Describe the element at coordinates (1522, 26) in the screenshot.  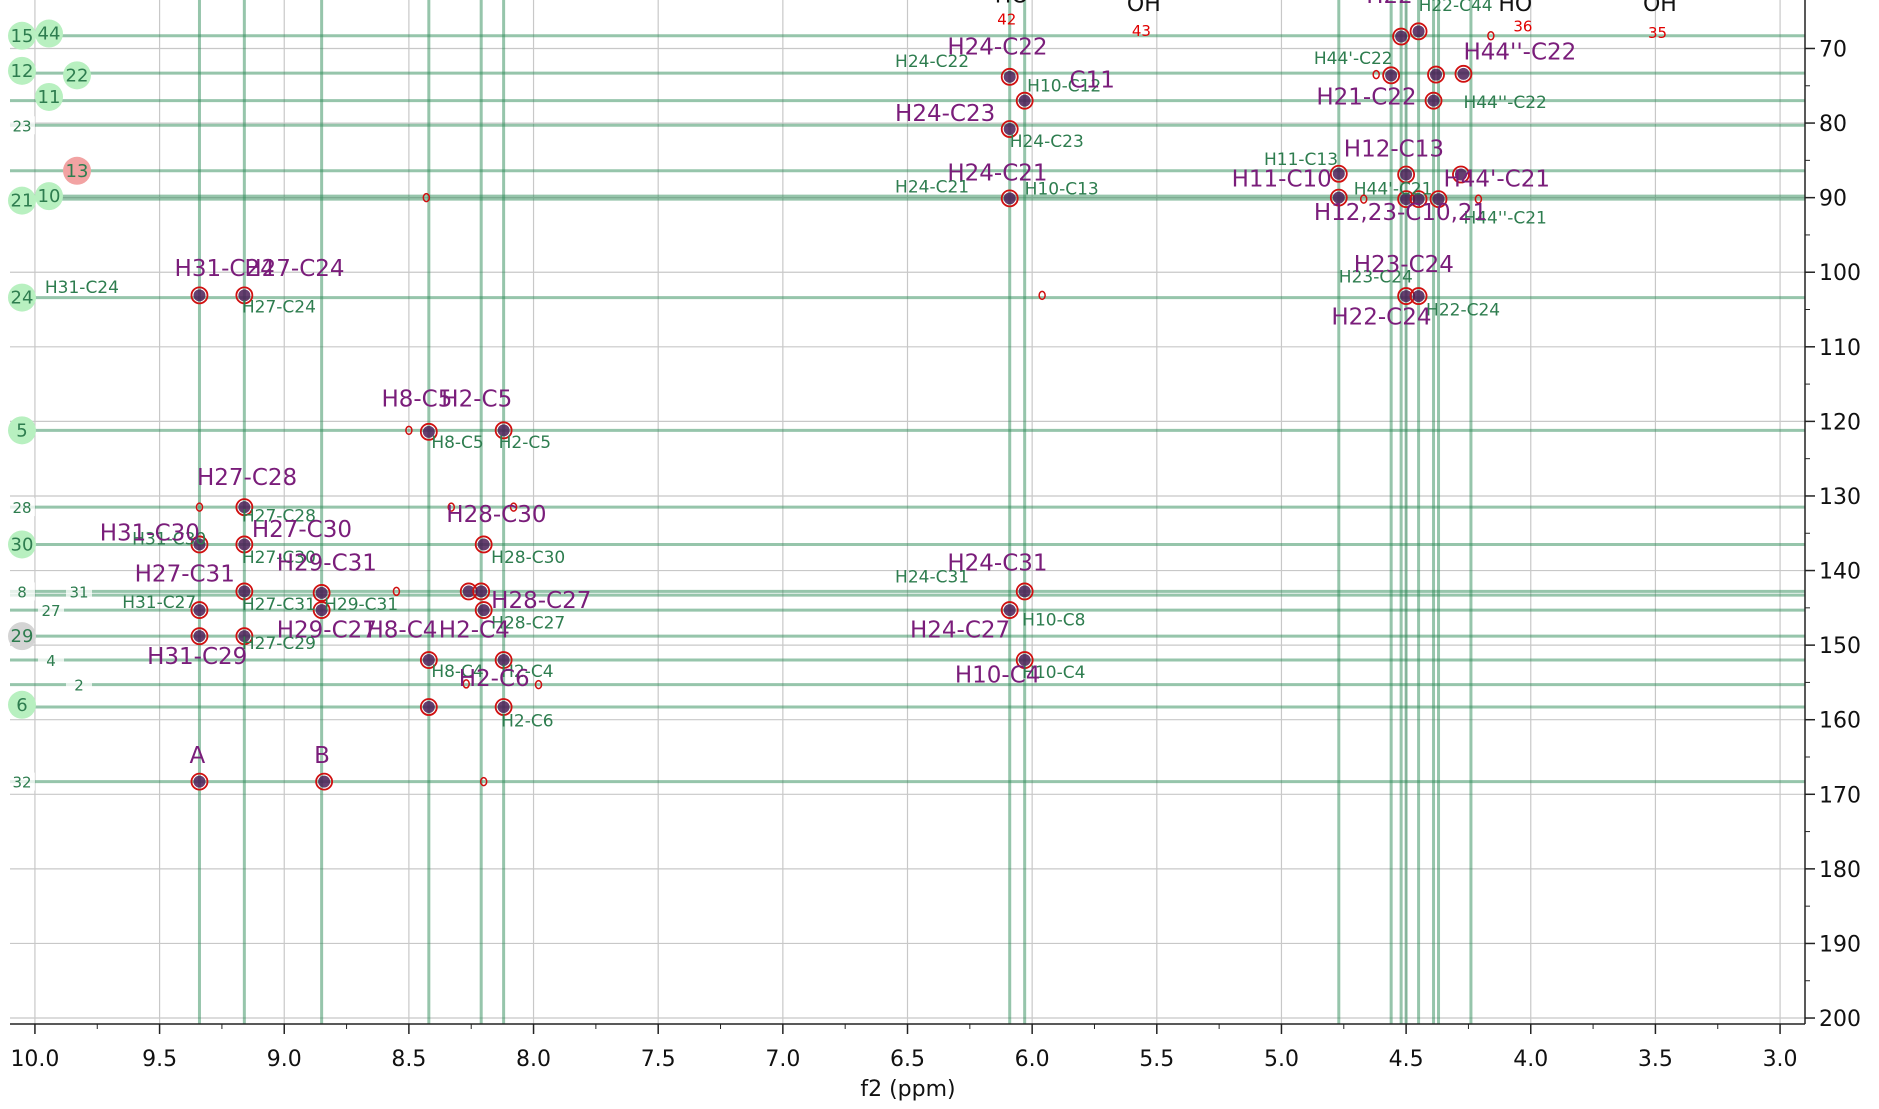
I see `structure-atom-number: 36` at that location.